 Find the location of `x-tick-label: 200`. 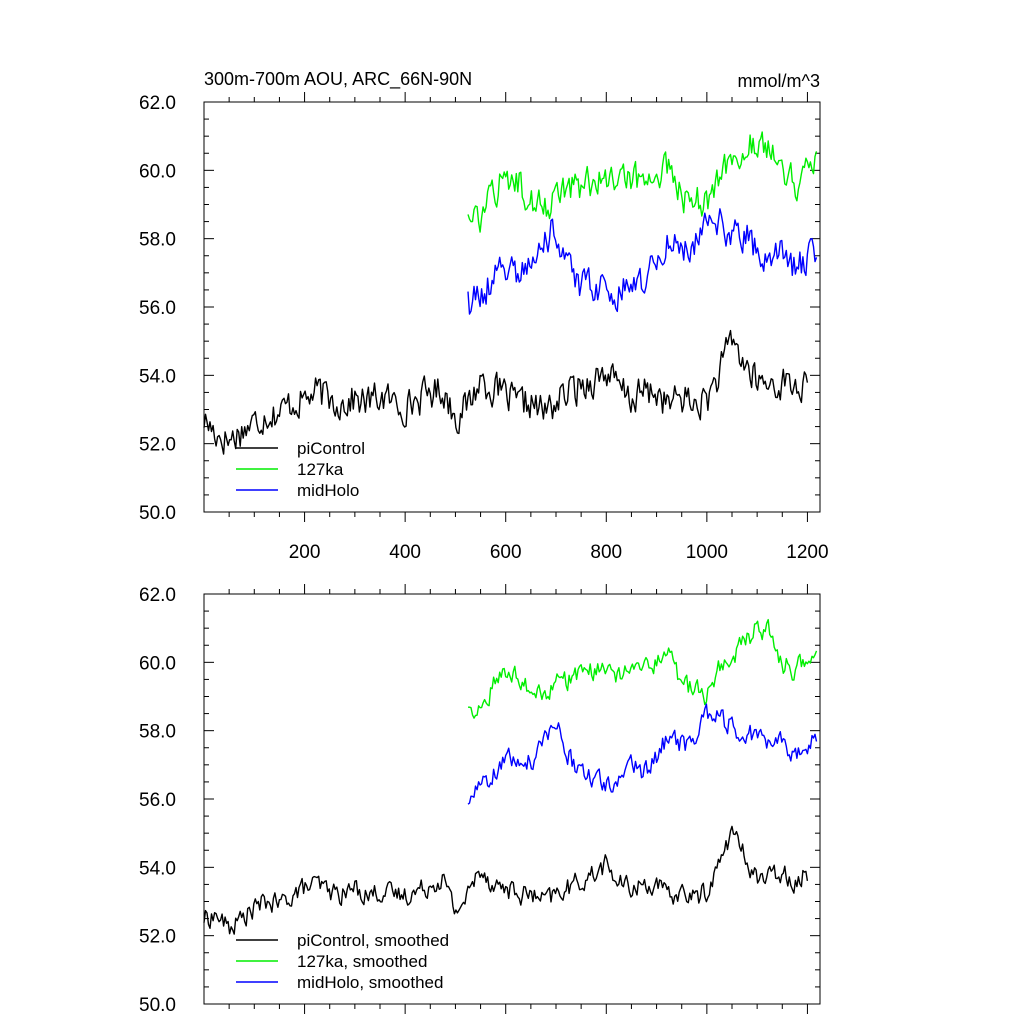

x-tick-label: 200 is located at coordinates (305, 552).